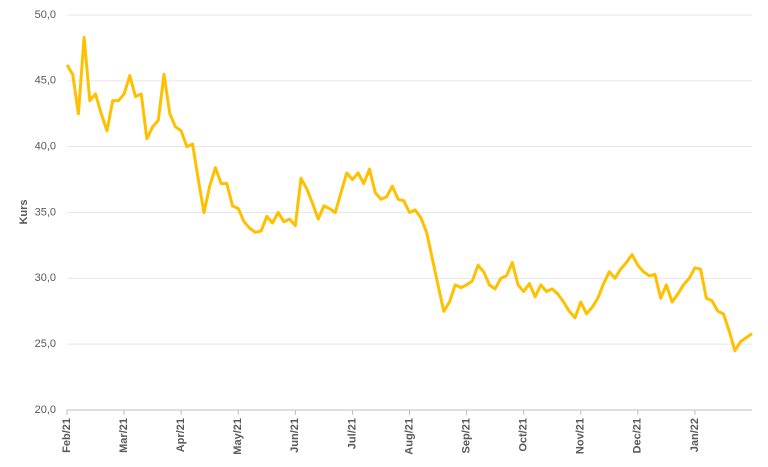 The height and width of the screenshot is (467, 768). What do you see at coordinates (638, 435) in the screenshot?
I see `x-tick-label: Dec/21` at bounding box center [638, 435].